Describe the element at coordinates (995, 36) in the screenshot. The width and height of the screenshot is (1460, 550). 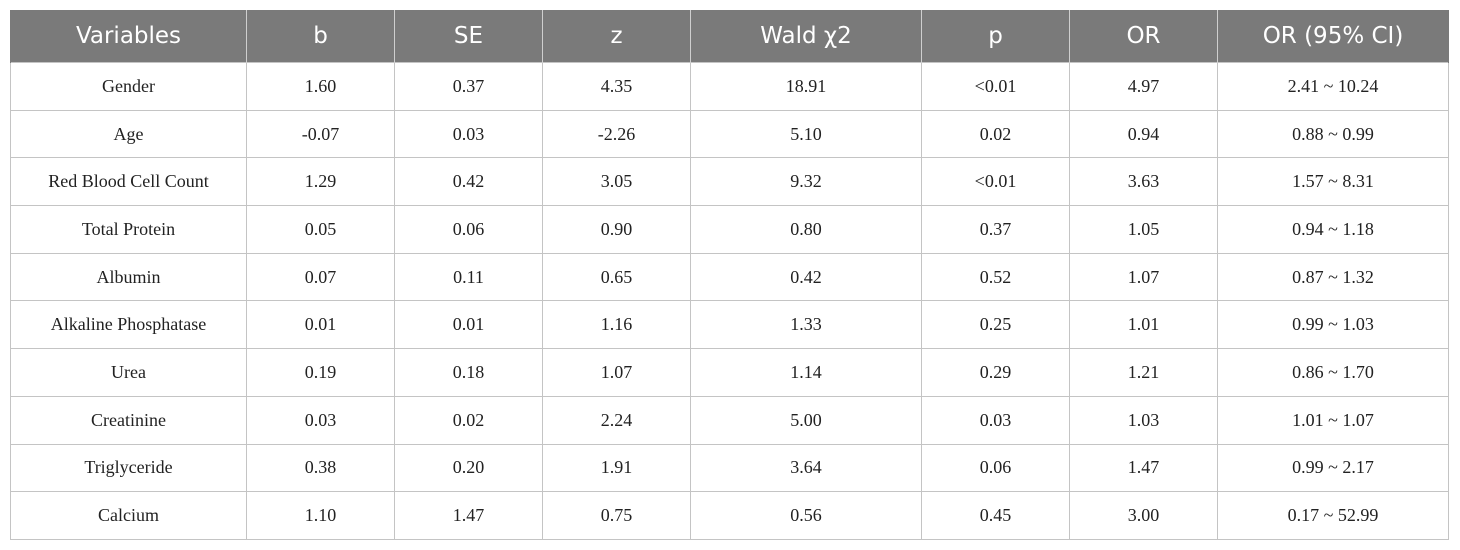
I see `header-p: p` at that location.